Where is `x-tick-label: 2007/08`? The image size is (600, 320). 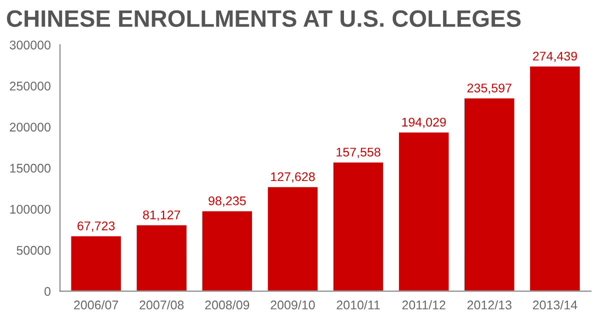 x-tick-label: 2007/08 is located at coordinates (162, 305).